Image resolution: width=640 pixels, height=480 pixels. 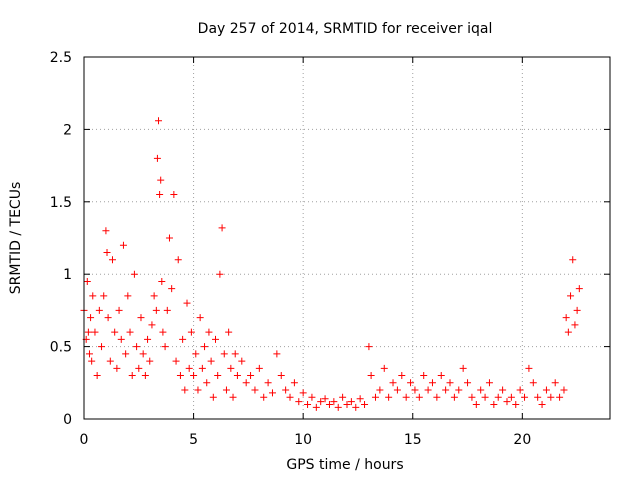 What do you see at coordinates (61, 58) in the screenshot?
I see `y-tick-label: 2.5` at bounding box center [61, 58].